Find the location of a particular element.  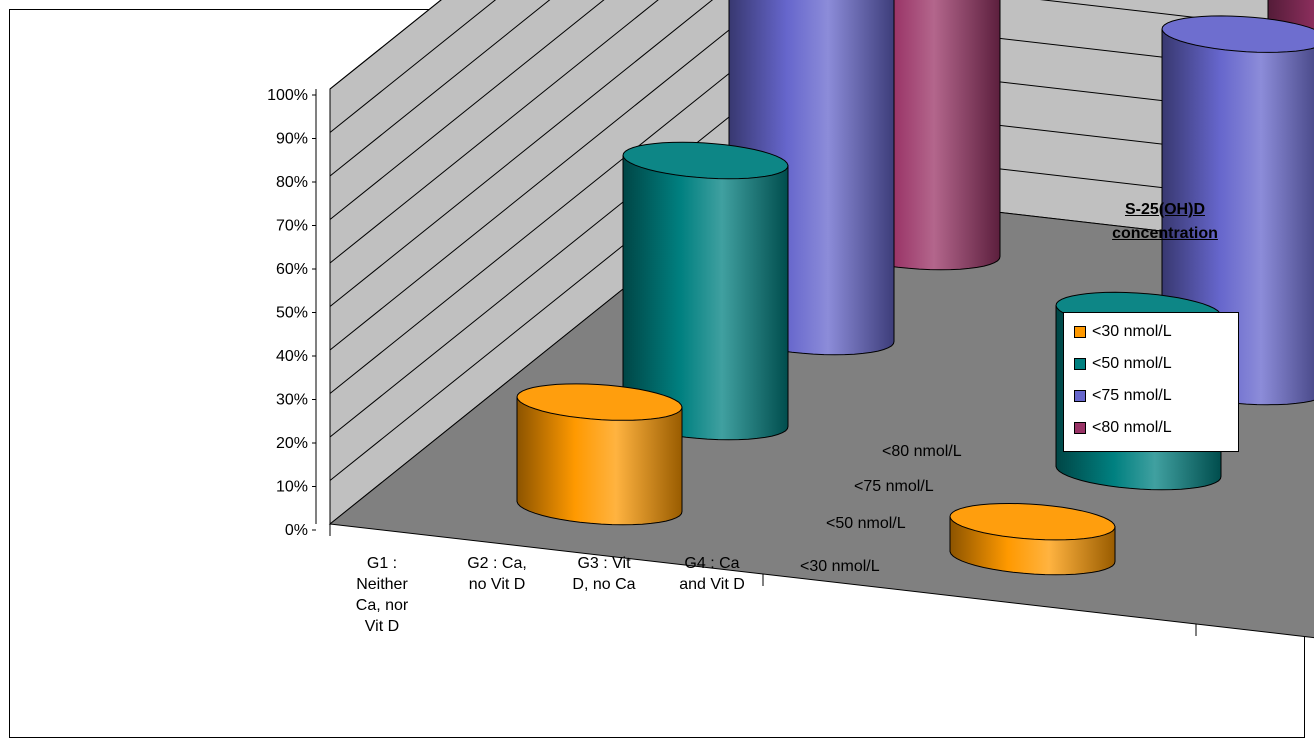

x-category-line: G3 : Vit is located at coordinates (604, 563).